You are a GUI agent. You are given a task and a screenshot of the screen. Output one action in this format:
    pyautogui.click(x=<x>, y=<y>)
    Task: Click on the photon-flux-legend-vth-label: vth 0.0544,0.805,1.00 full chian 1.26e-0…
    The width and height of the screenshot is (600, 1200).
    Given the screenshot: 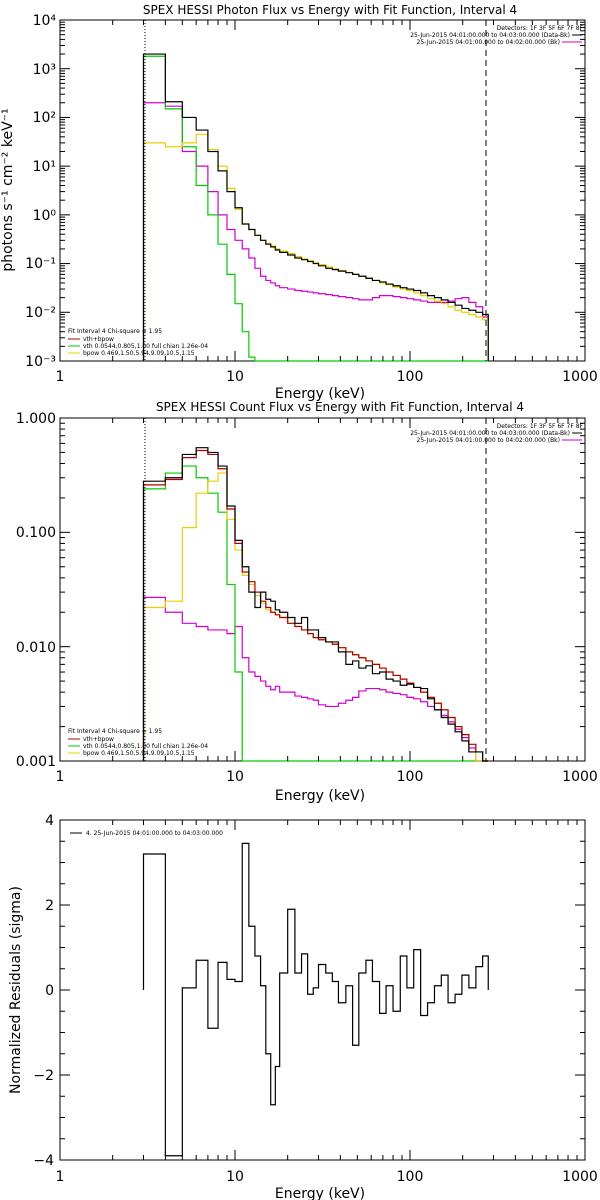 What is the action you would take?
    pyautogui.click(x=145, y=346)
    